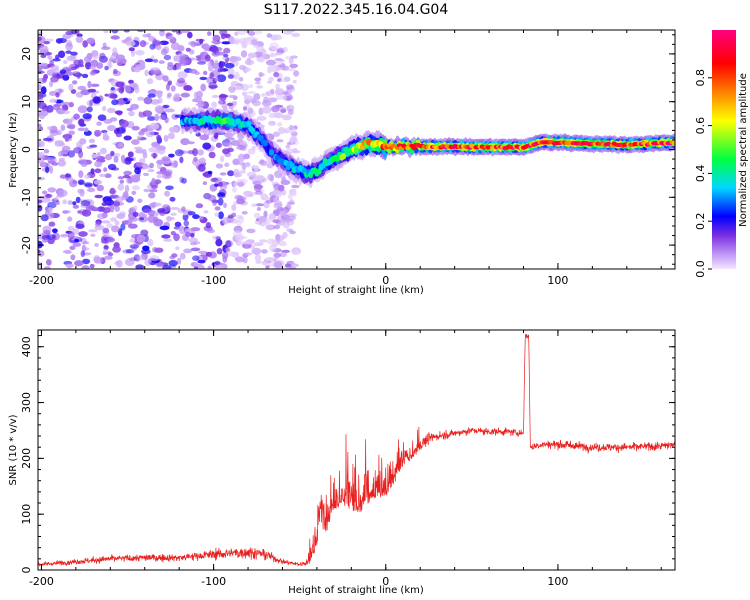 The height and width of the screenshot is (600, 750). Describe the element at coordinates (703, 173) in the screenshot. I see `colorbar-ticks: 0.0 0.2 0.4 0.6 0.8` at that location.